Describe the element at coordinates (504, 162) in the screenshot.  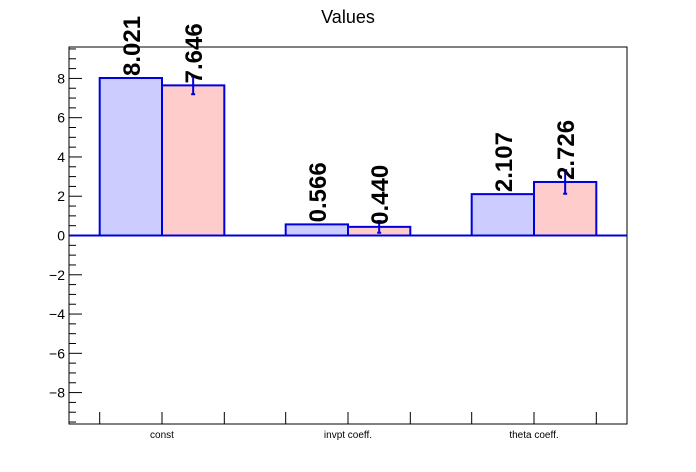
I see `data-label: 2.107` at that location.